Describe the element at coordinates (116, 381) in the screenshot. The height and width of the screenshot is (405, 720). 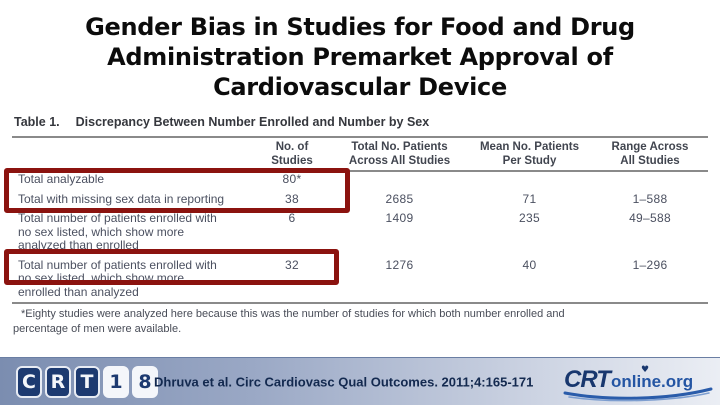
I see `crt18-tile-1: 1` at that location.